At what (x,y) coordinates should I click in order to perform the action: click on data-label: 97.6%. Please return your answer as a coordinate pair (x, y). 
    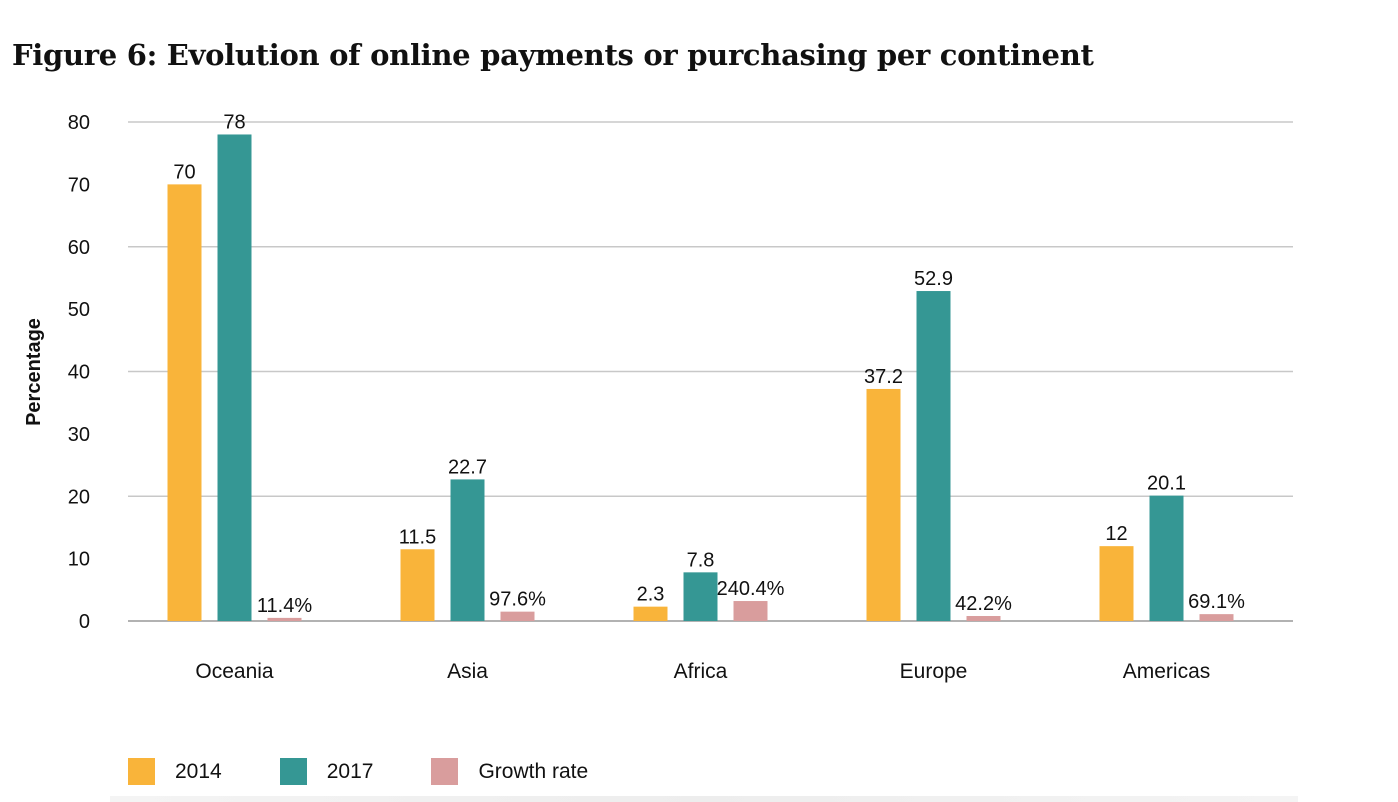
    Looking at the image, I should click on (517, 600).